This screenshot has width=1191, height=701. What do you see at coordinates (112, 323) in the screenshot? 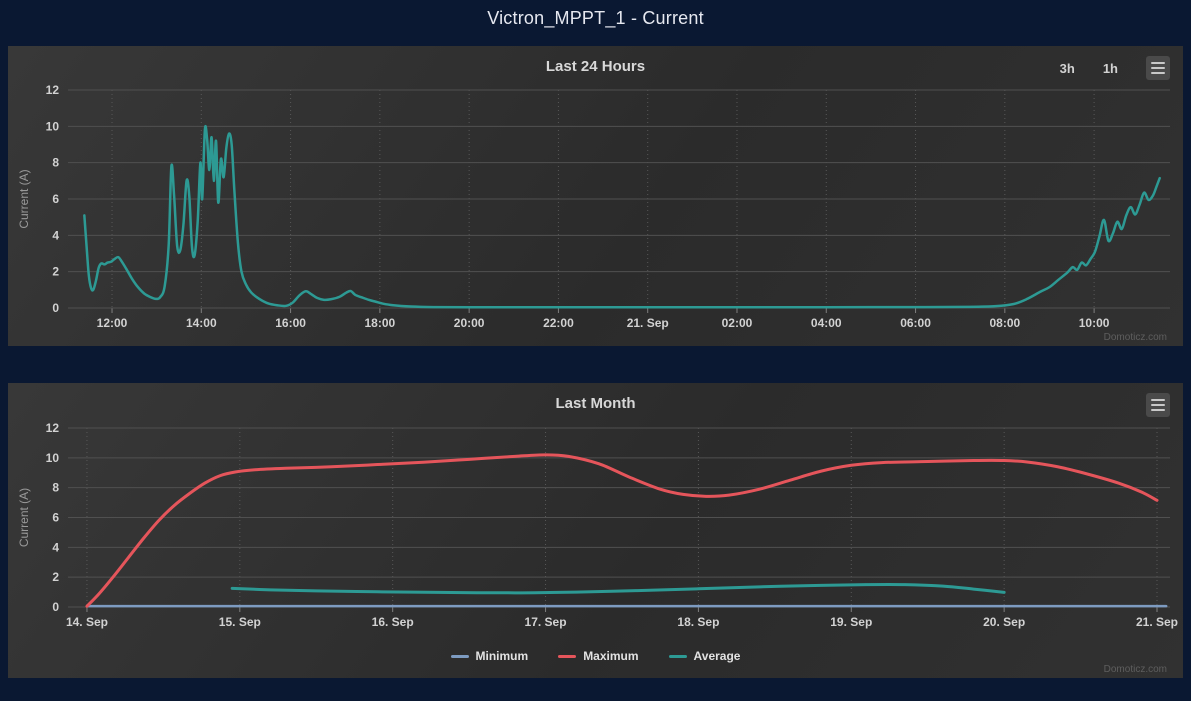
I see `x-tick-label: 12:00` at bounding box center [112, 323].